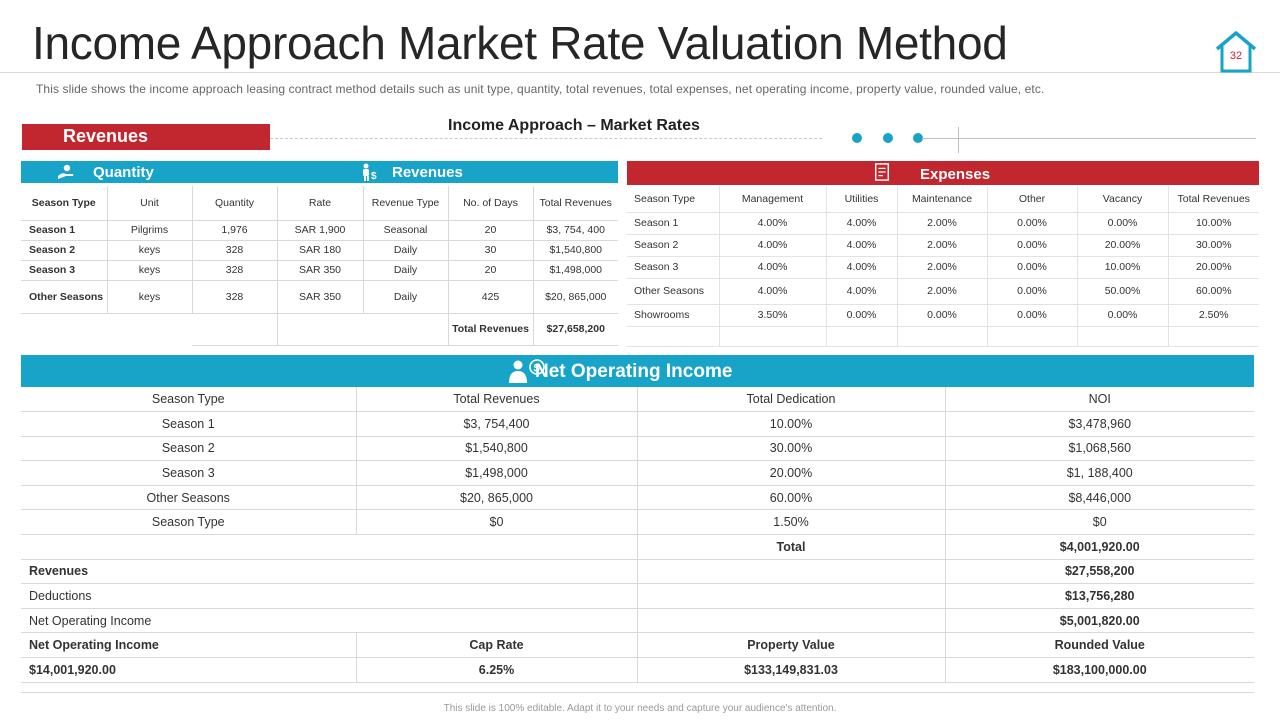 The width and height of the screenshot is (1280, 720). Describe the element at coordinates (329, 621) in the screenshot. I see `summary-label: Net Operating Income` at that location.